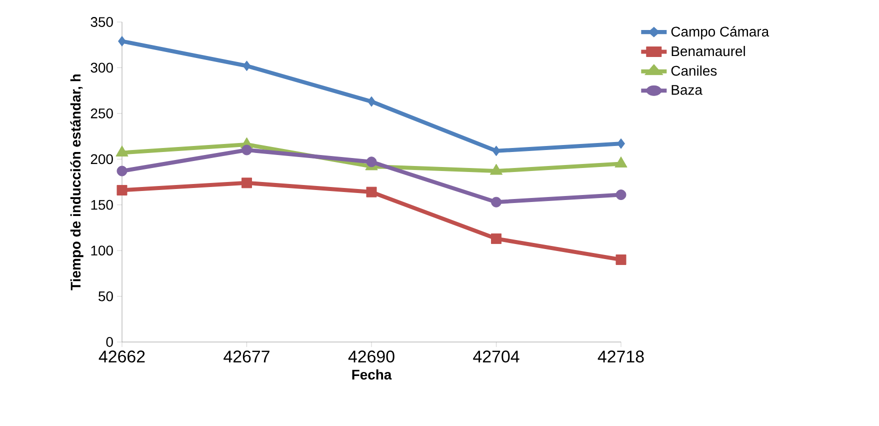  What do you see at coordinates (102, 205) in the screenshot?
I see `y-tick-label: 150` at bounding box center [102, 205].